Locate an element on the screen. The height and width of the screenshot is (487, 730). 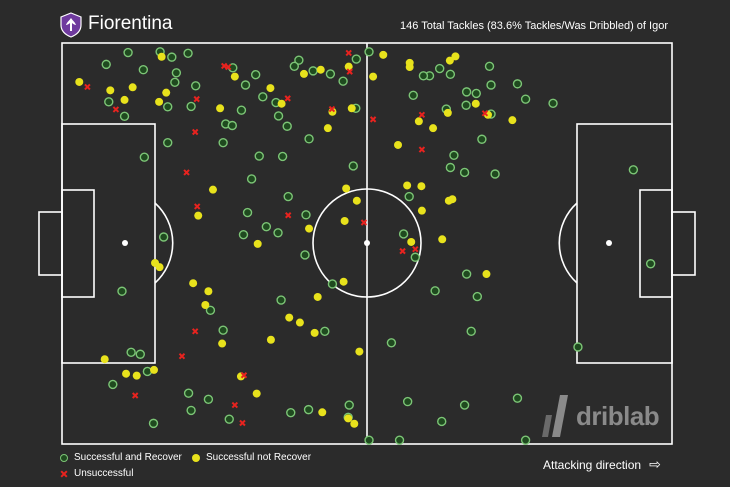
center-circle is located at coordinates (367, 243).